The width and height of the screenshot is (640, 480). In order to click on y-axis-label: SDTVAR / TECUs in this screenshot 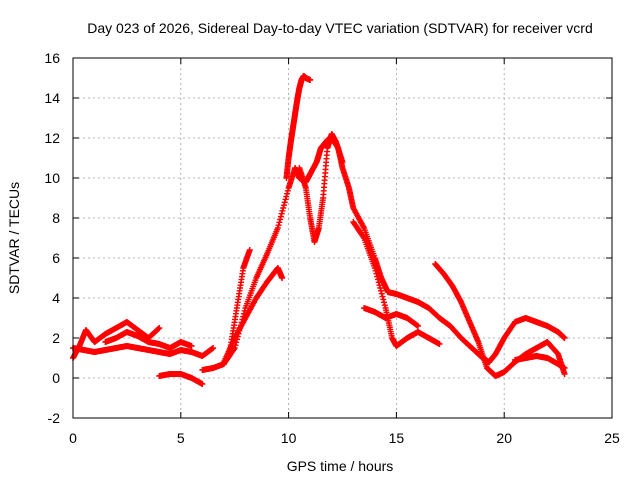, I will do `click(14, 238)`.